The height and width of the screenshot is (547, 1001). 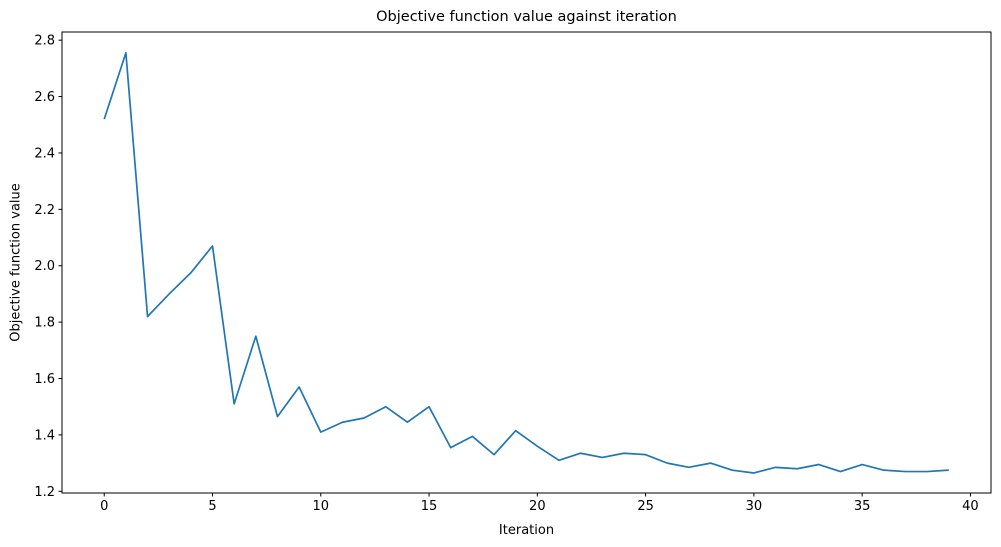 What do you see at coordinates (104, 506) in the screenshot?
I see `x-tick-label: 0` at bounding box center [104, 506].